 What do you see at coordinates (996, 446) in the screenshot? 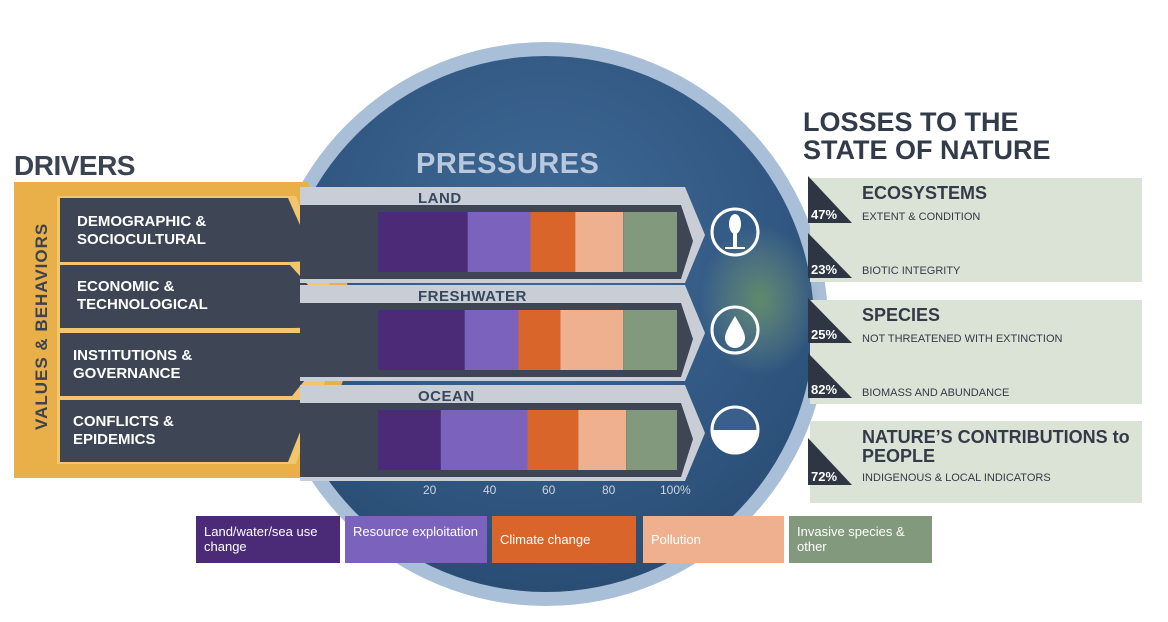
I see `ncp-title: NATURE’S CONTRIBUTIONS to PEOPLE` at bounding box center [996, 446].